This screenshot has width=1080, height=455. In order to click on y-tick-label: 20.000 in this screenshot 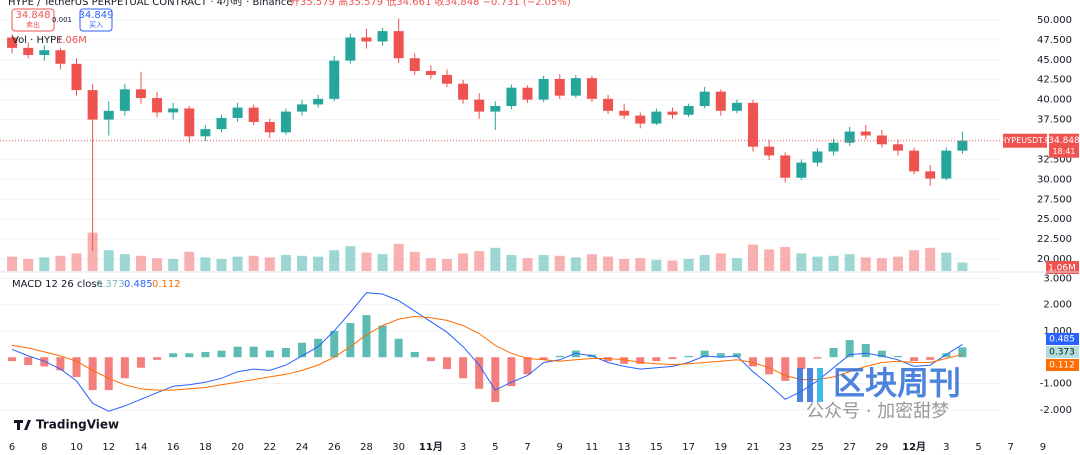, I will do `click(1054, 259)`.